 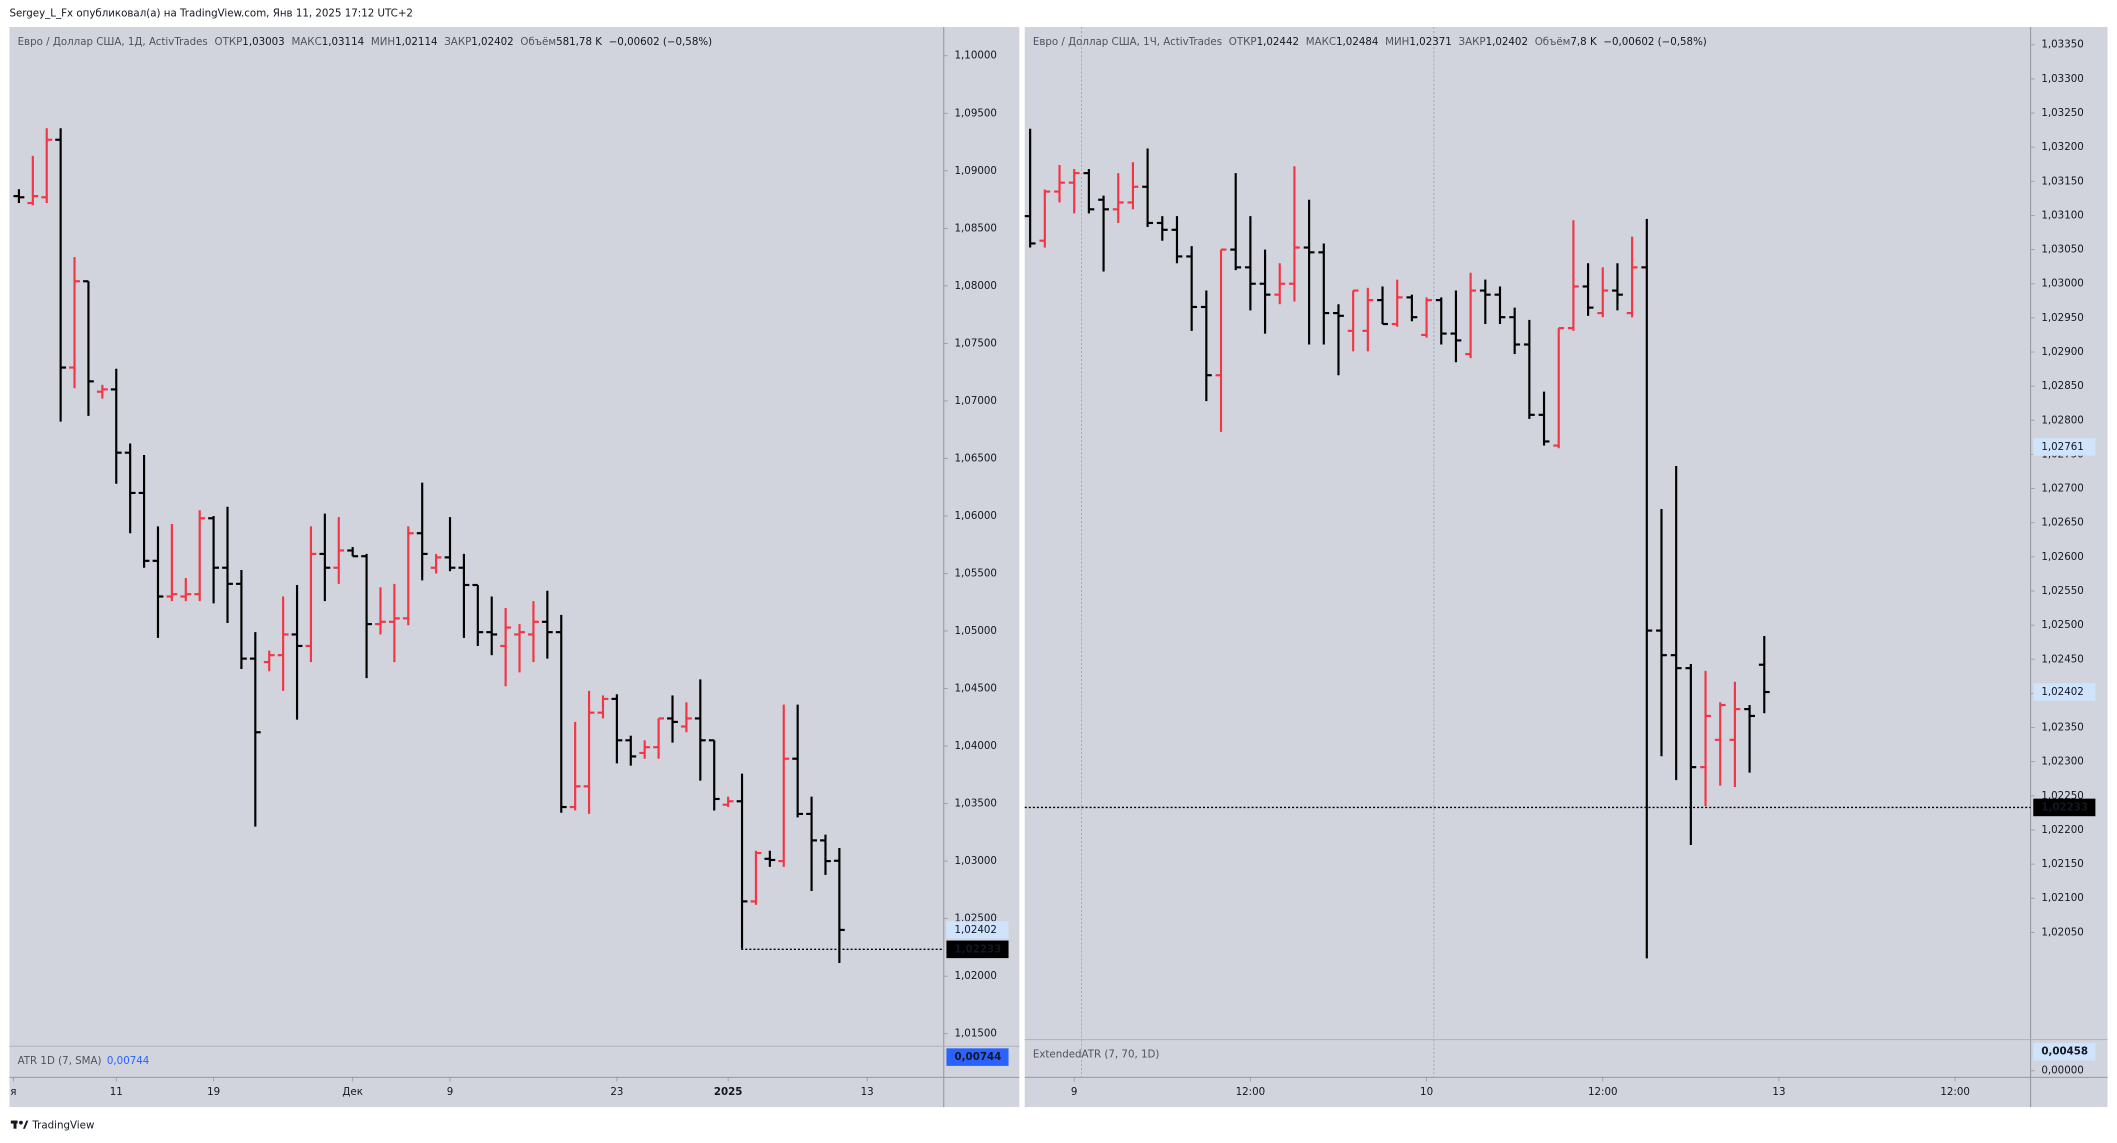 I want to click on y-tick-label: 1,08500, so click(x=976, y=228).